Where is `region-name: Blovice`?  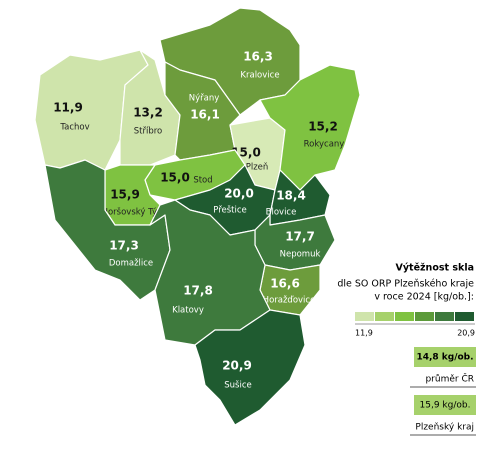 region-name: Blovice is located at coordinates (281, 213).